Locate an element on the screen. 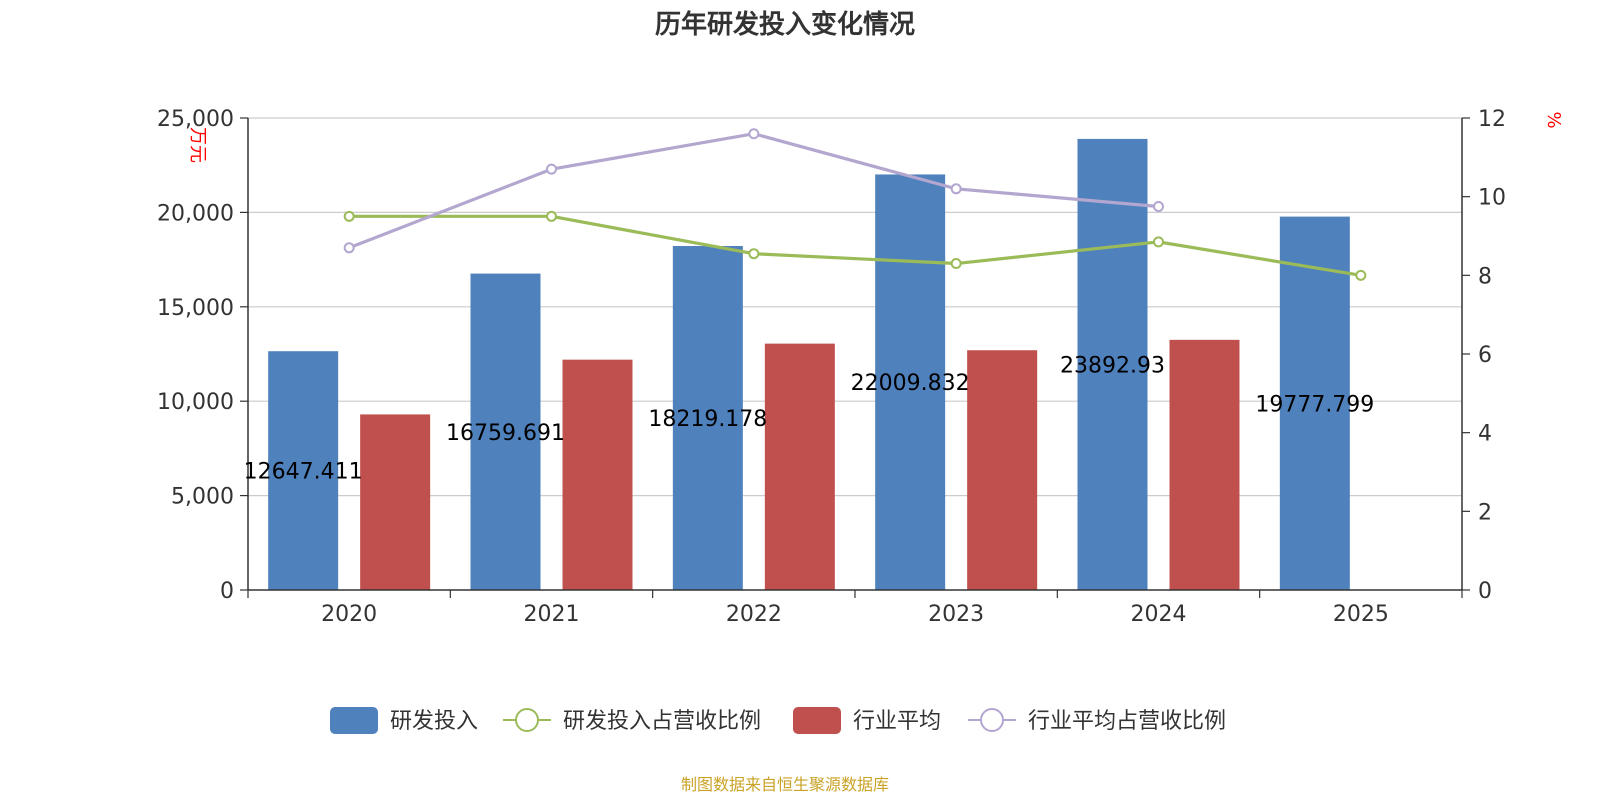  legend-label: 行业平均 is located at coordinates (897, 721).